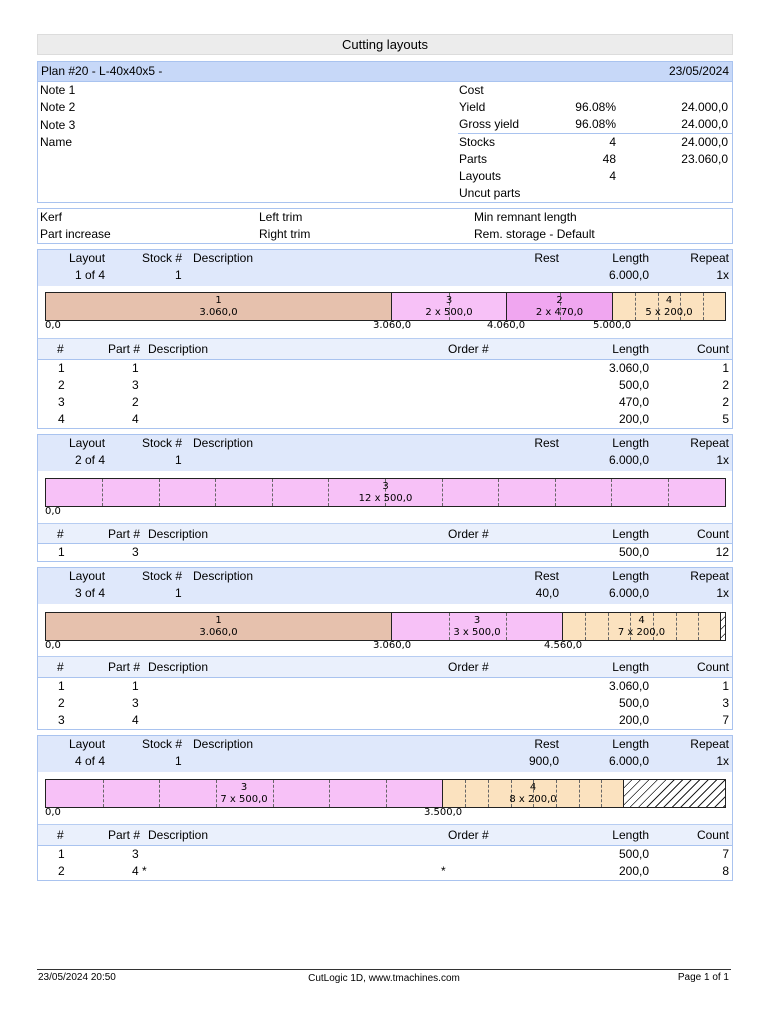  What do you see at coordinates (468, 349) in the screenshot?
I see `order-col-header: Order #` at bounding box center [468, 349].